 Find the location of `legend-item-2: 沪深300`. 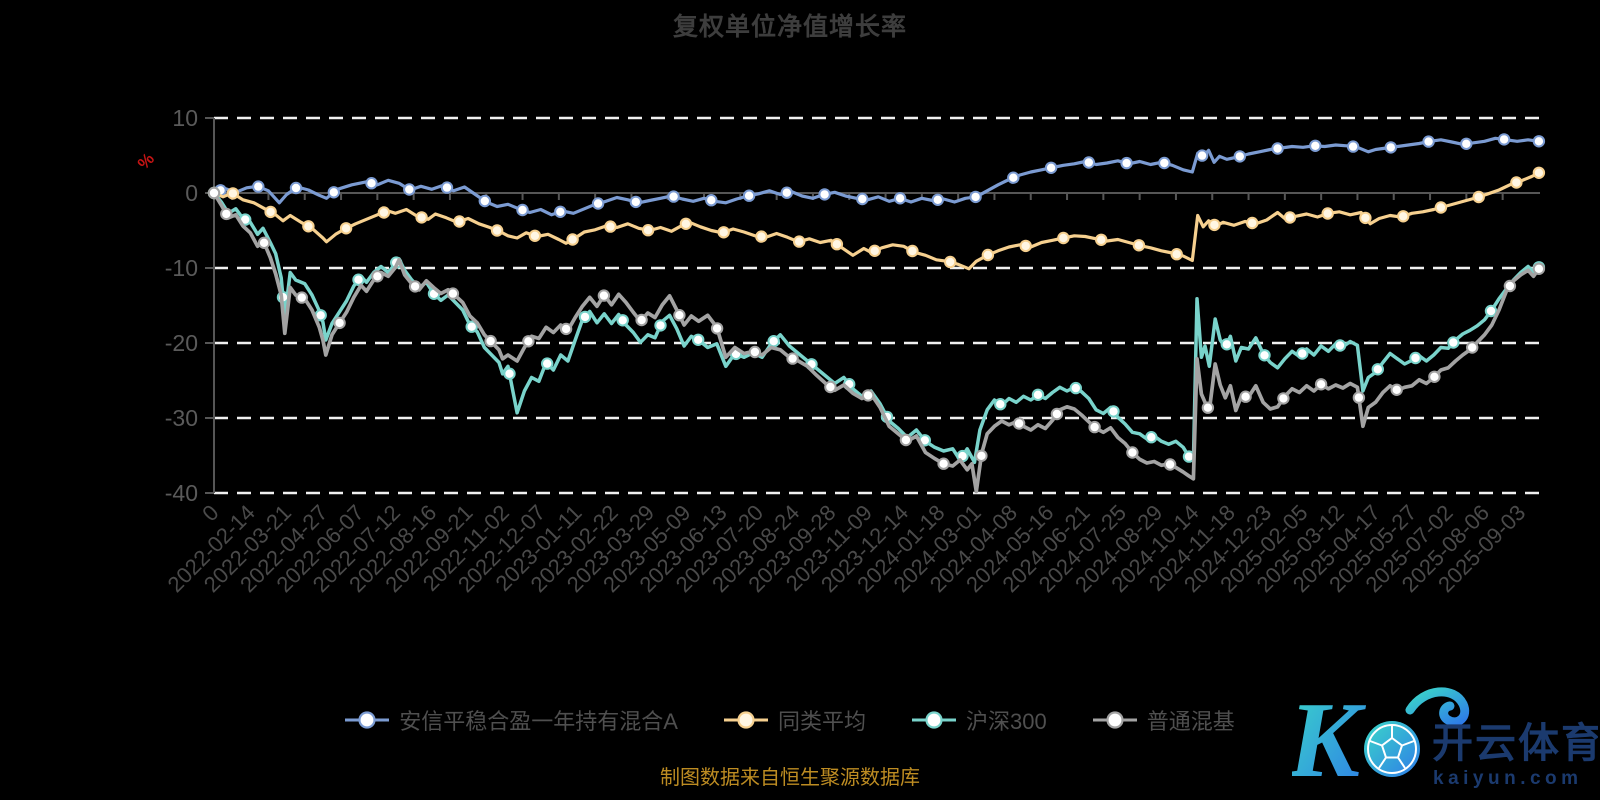

legend-item-2: 沪深300 is located at coordinates (979, 720).